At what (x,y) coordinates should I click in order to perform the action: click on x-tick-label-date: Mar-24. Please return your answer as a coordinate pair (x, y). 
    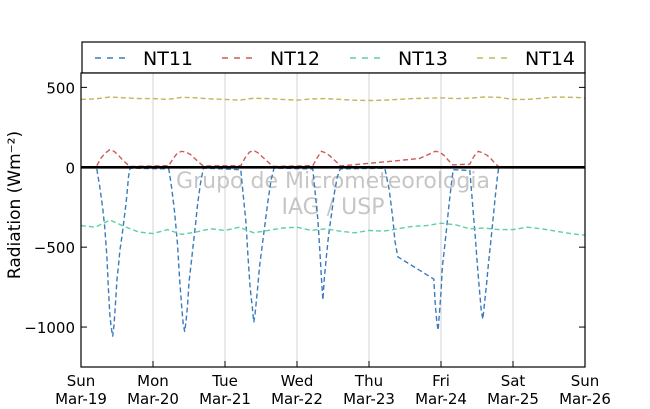
    Looking at the image, I should click on (441, 399).